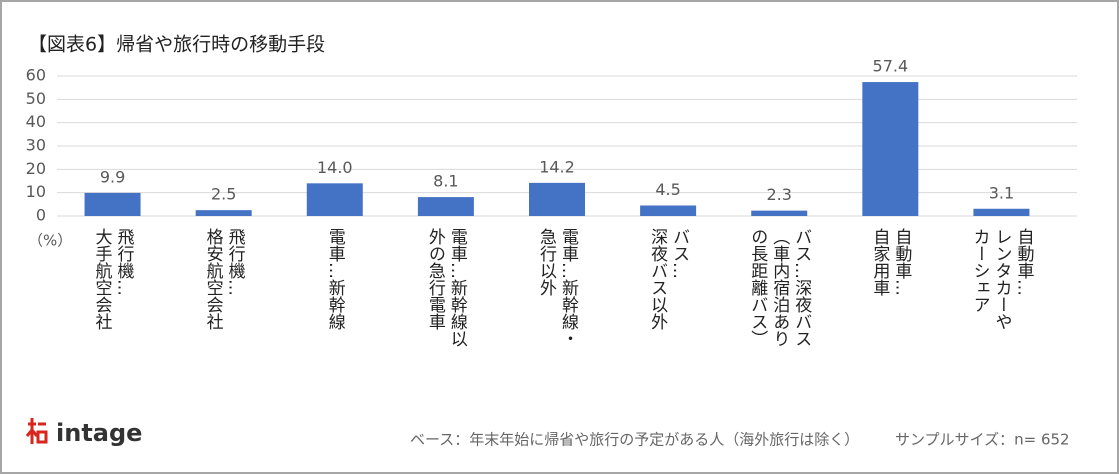  What do you see at coordinates (36, 191) in the screenshot?
I see `y-tick-label: 10` at bounding box center [36, 191].